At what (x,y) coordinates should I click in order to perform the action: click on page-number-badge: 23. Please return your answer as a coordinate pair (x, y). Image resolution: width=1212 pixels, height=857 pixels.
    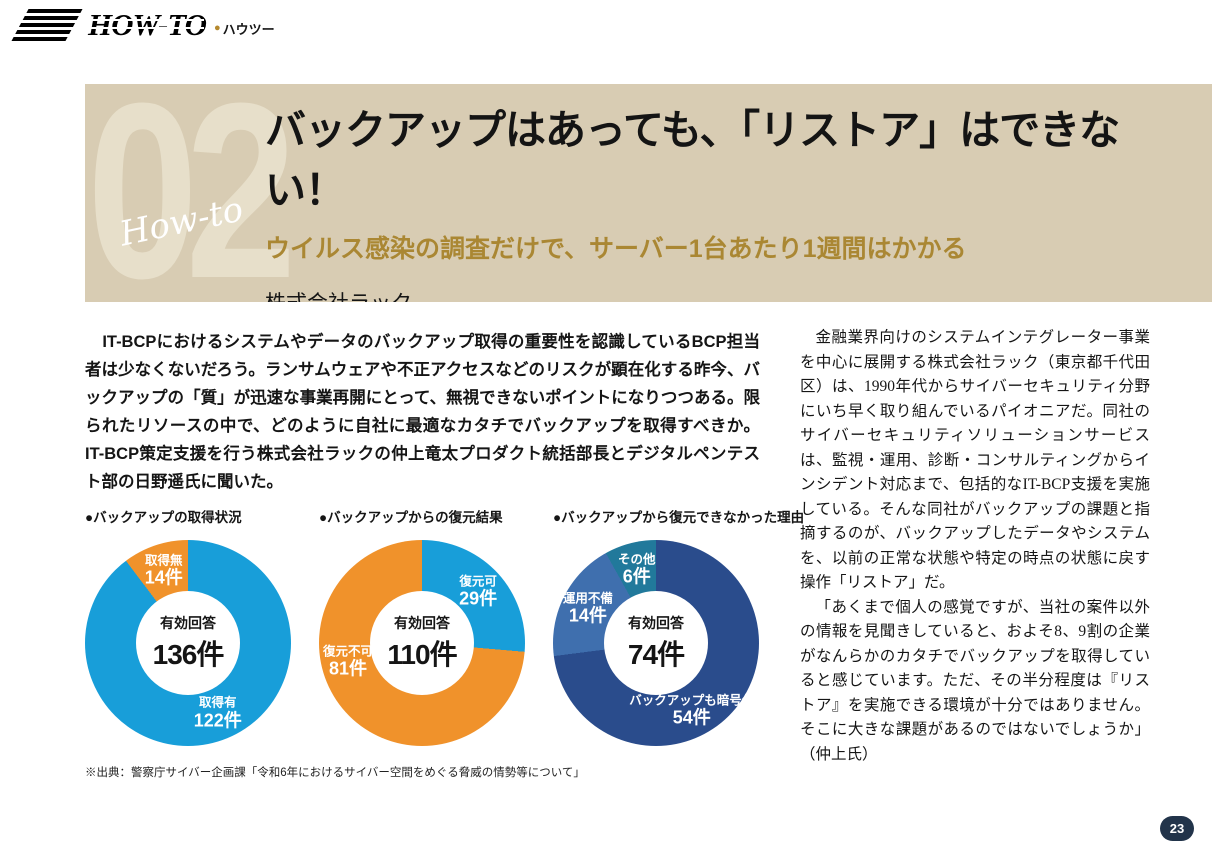
    Looking at the image, I should click on (1177, 828).